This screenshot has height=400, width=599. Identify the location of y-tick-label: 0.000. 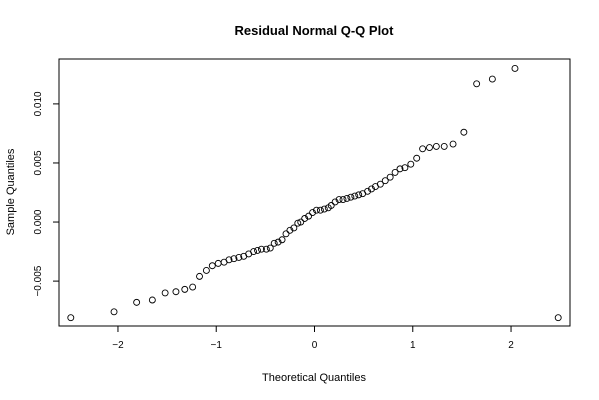
(38, 221).